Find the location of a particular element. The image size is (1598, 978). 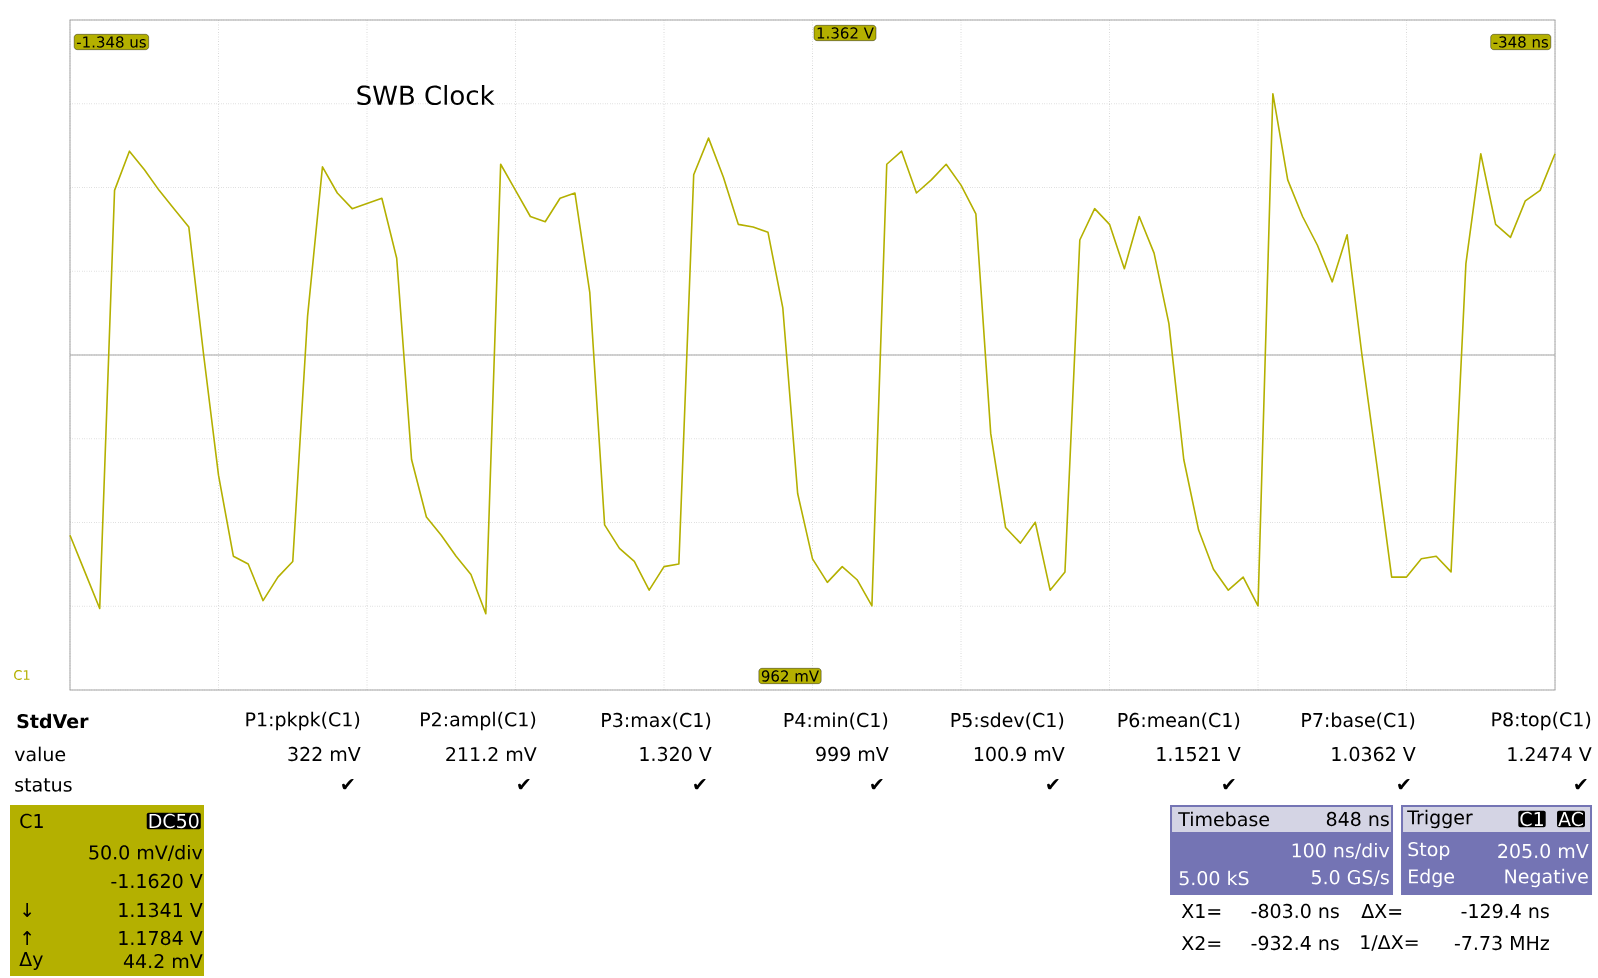

text: 5.00 kS is located at coordinates (1214, 878).